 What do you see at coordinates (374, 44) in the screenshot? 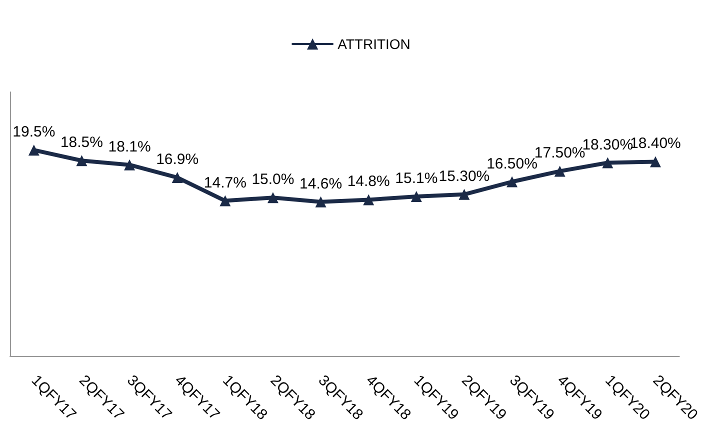
I see `legend-label: ATTRITION` at bounding box center [374, 44].